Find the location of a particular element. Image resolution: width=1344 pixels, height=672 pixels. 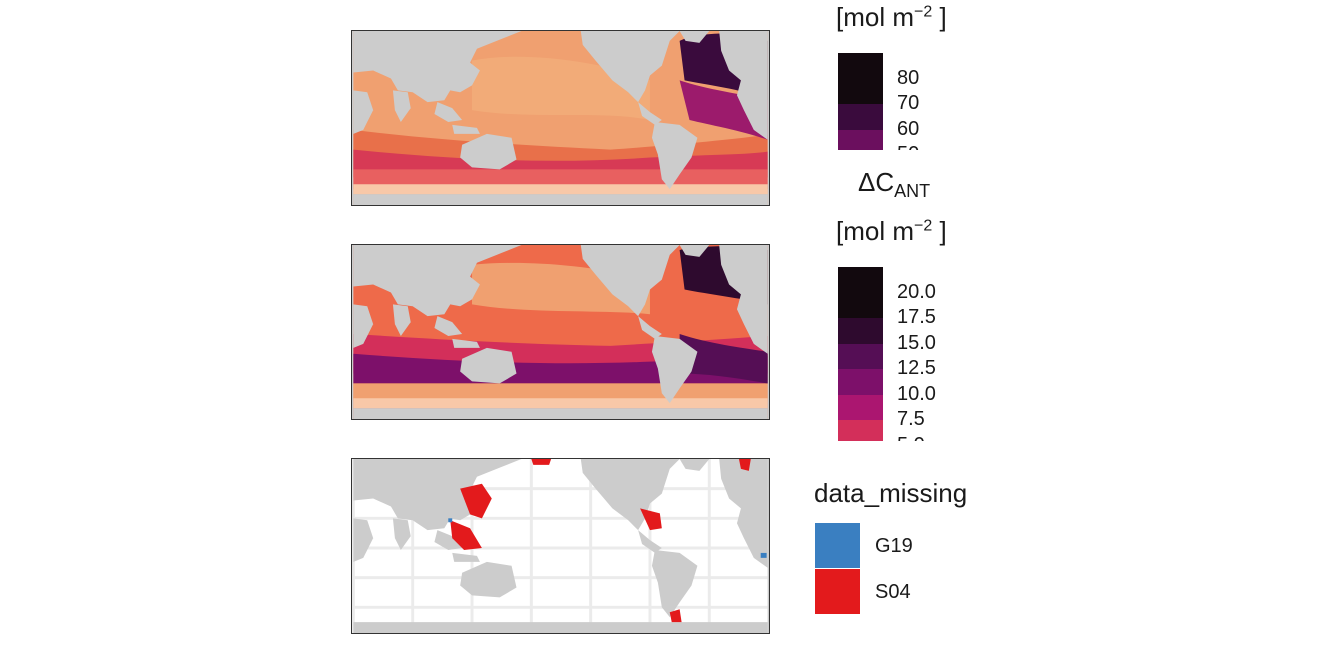

legend-key-s04 is located at coordinates (837, 591).